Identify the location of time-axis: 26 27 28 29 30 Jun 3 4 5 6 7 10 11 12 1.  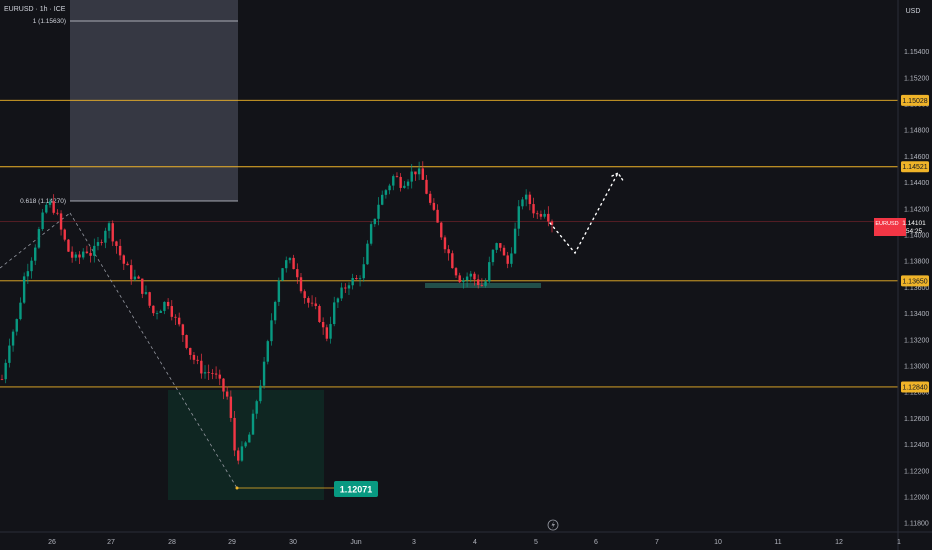
(474, 542).